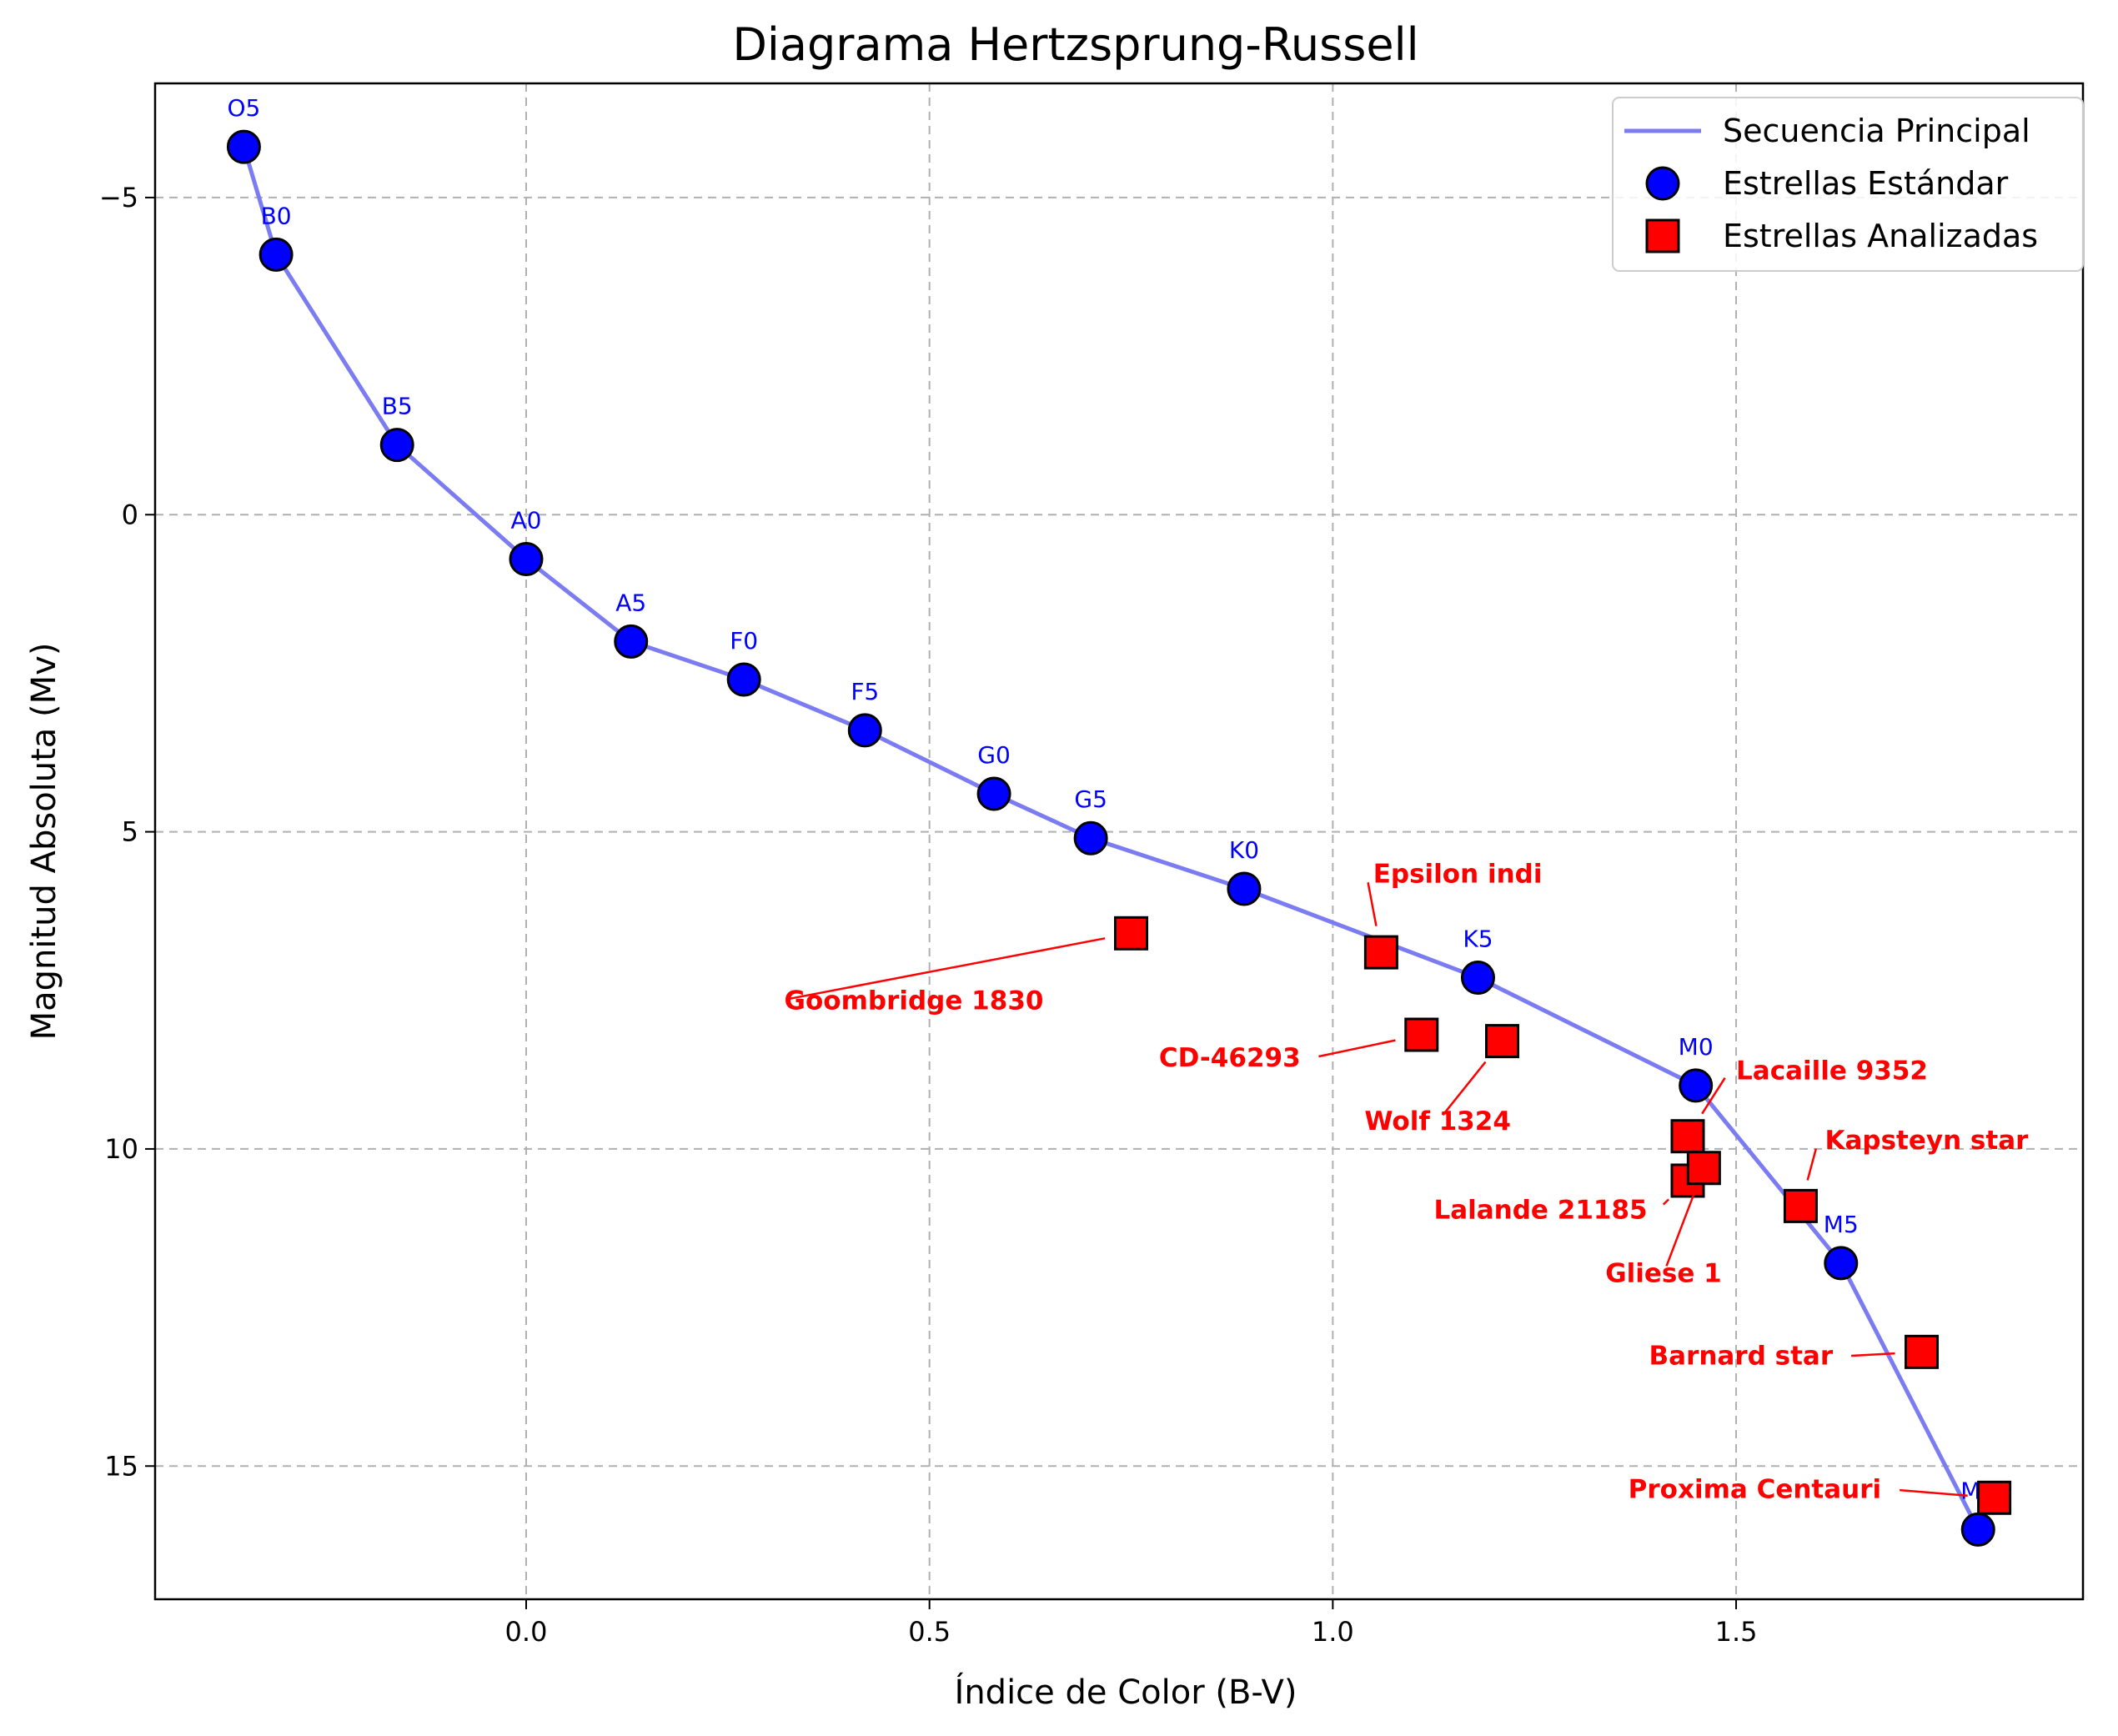 The width and height of the screenshot is (2118, 1736). What do you see at coordinates (1662, 184) in the screenshot?
I see `legend-circle-swatch` at bounding box center [1662, 184].